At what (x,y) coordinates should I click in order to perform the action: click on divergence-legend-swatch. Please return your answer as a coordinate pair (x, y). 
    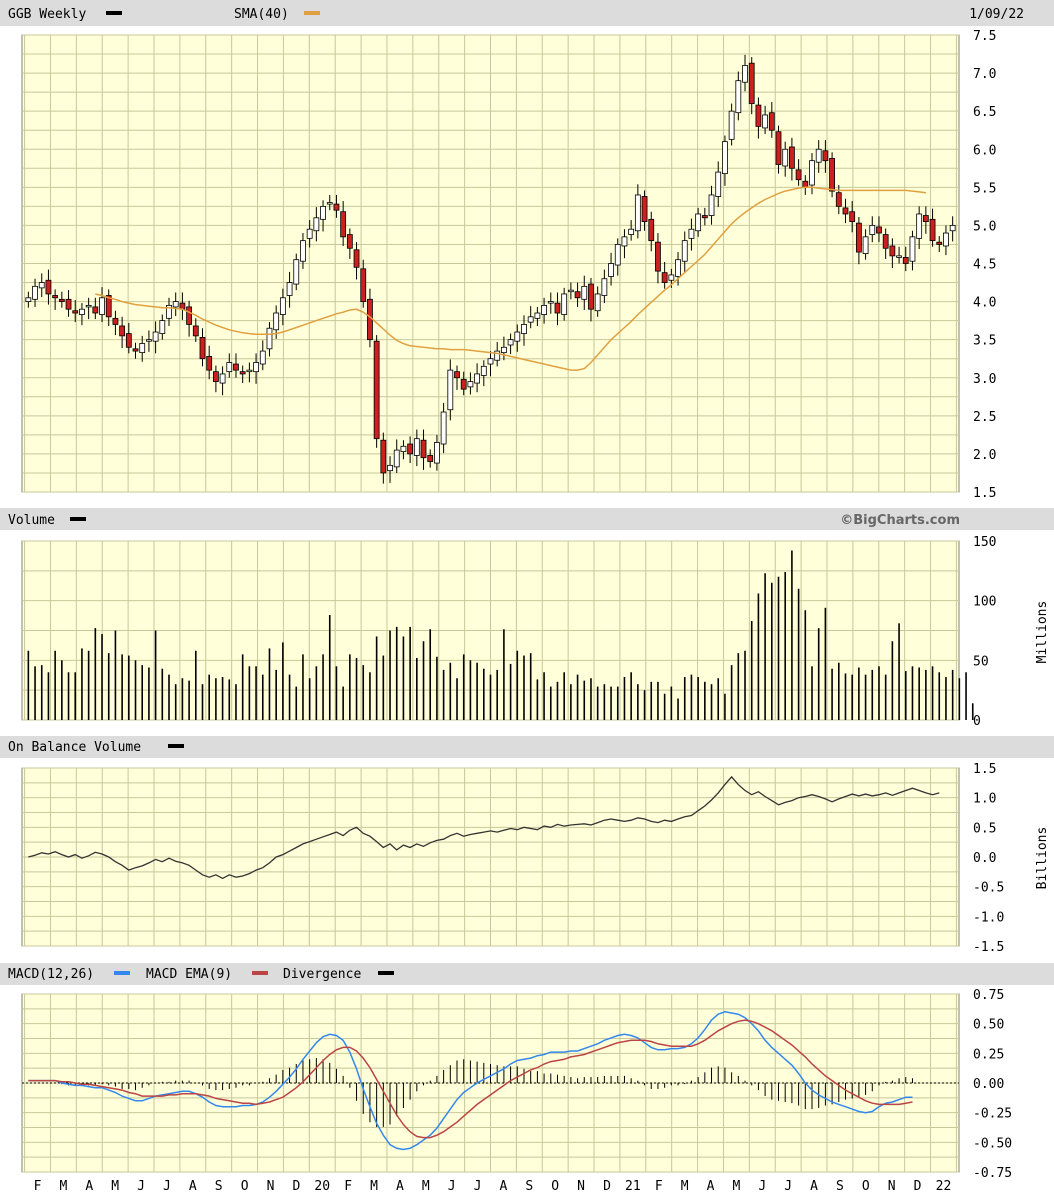
    Looking at the image, I should click on (386, 973).